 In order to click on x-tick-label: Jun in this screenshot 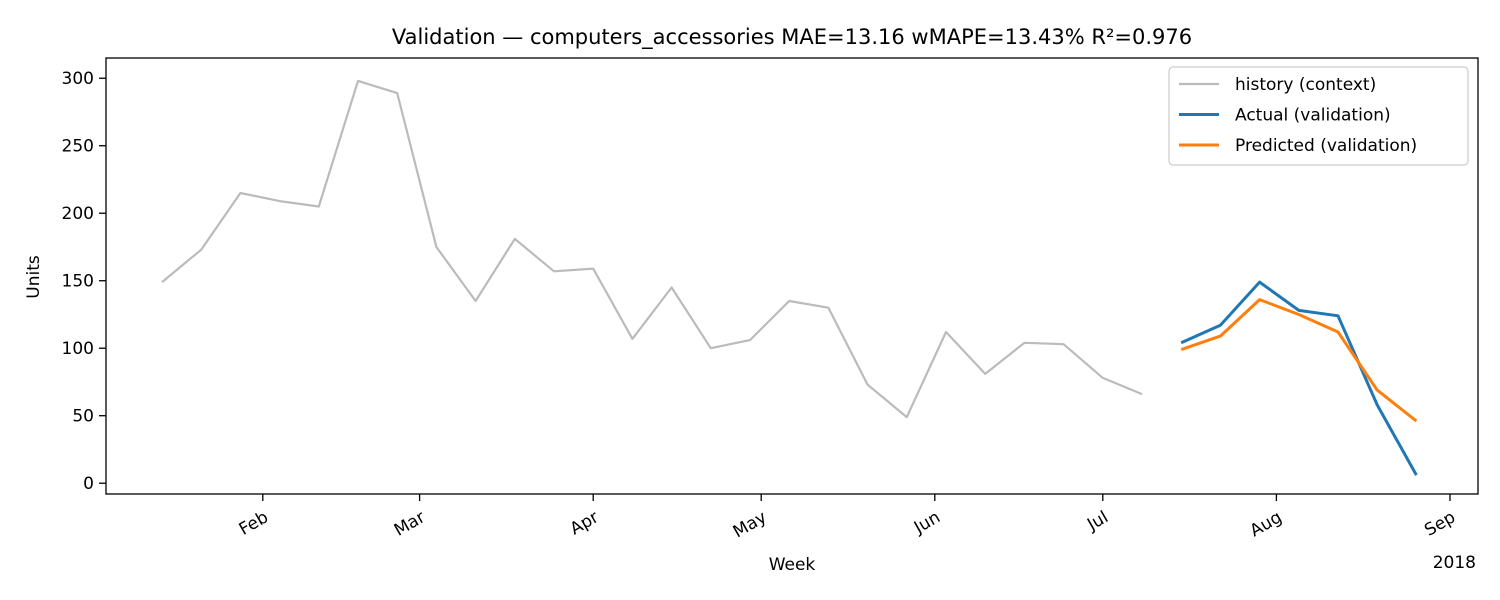, I will do `click(927, 522)`.